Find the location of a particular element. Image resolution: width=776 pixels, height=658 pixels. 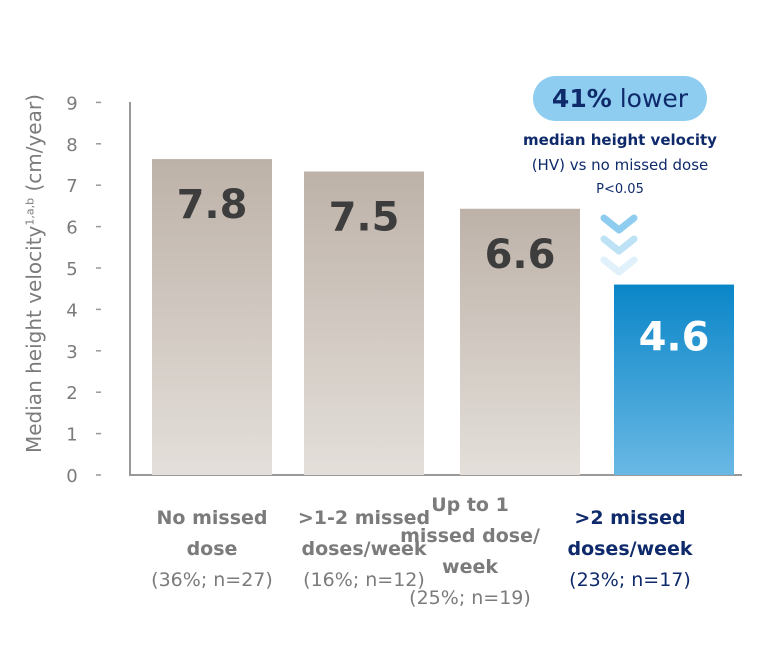

value-label: 7.5 is located at coordinates (364, 218).